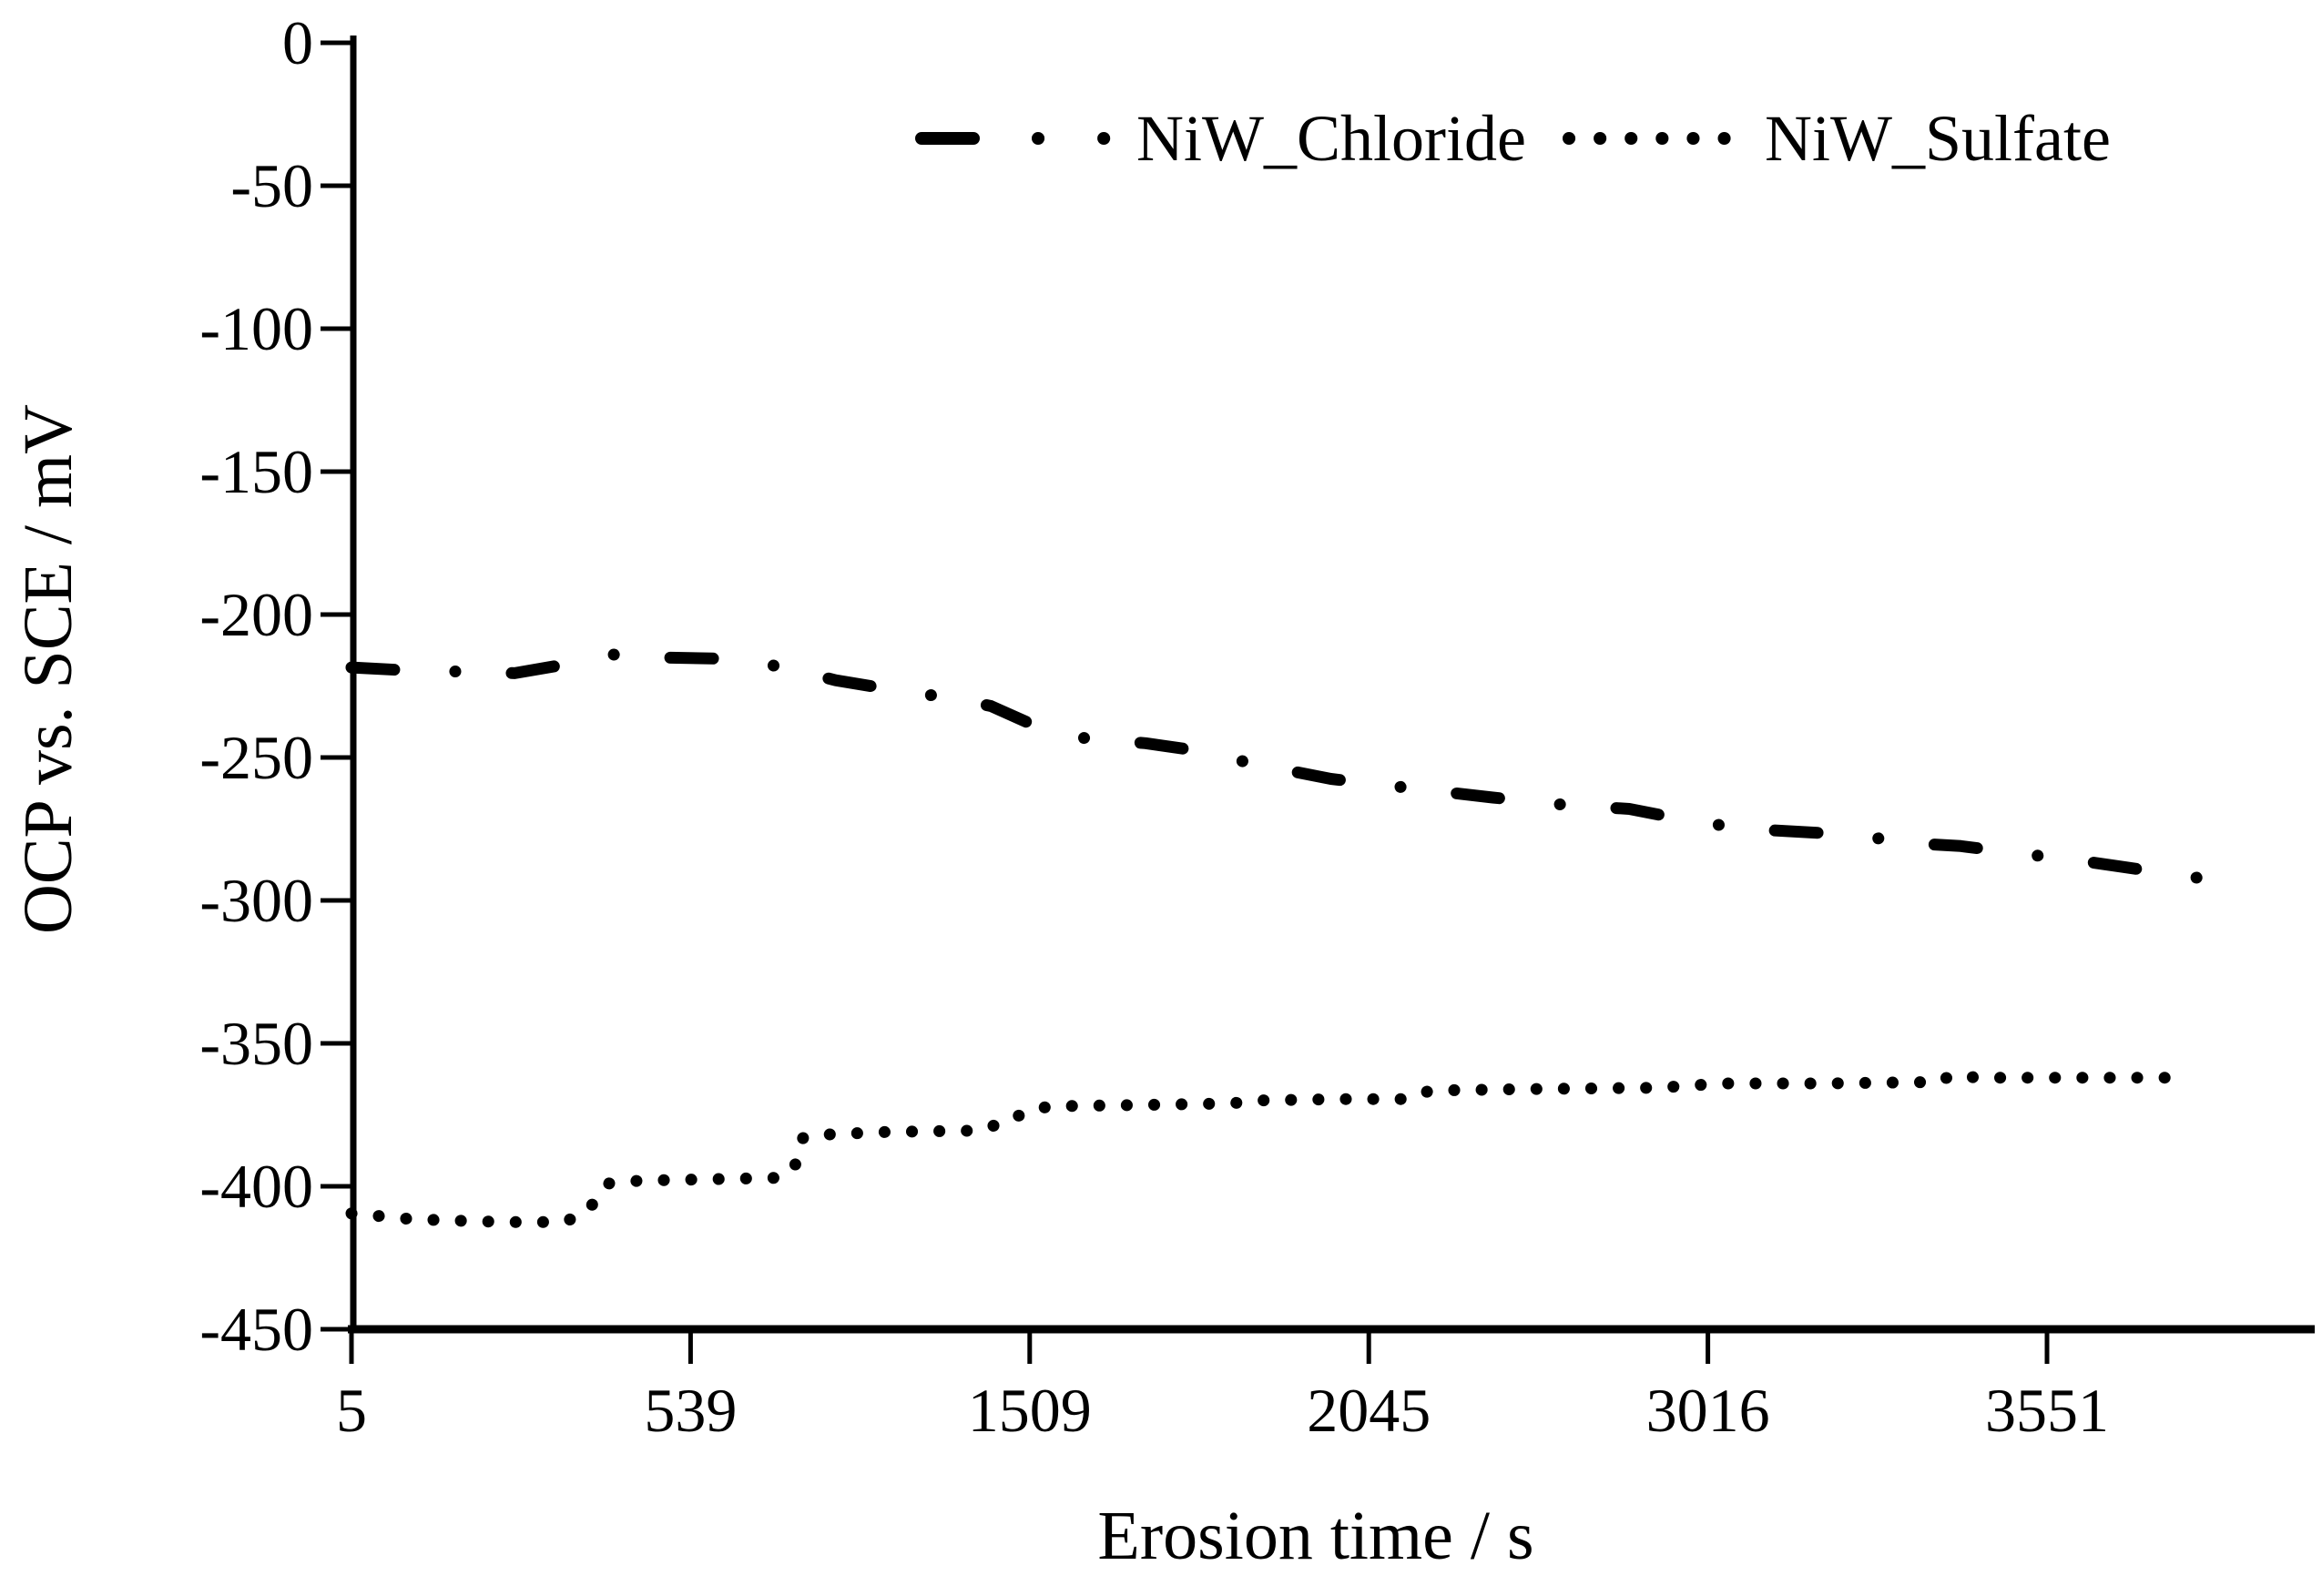 This screenshot has height=1596, width=2322. Describe the element at coordinates (272, 185) in the screenshot. I see `y-tick-label: -50` at that location.